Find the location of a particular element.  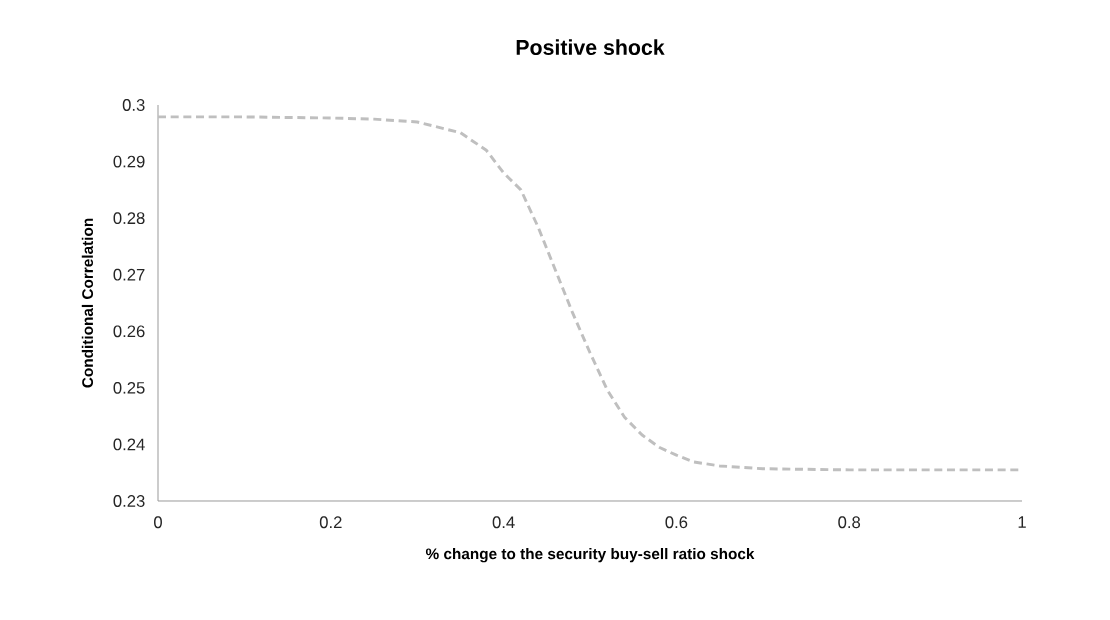

x-tick-label: 1 is located at coordinates (1022, 522).